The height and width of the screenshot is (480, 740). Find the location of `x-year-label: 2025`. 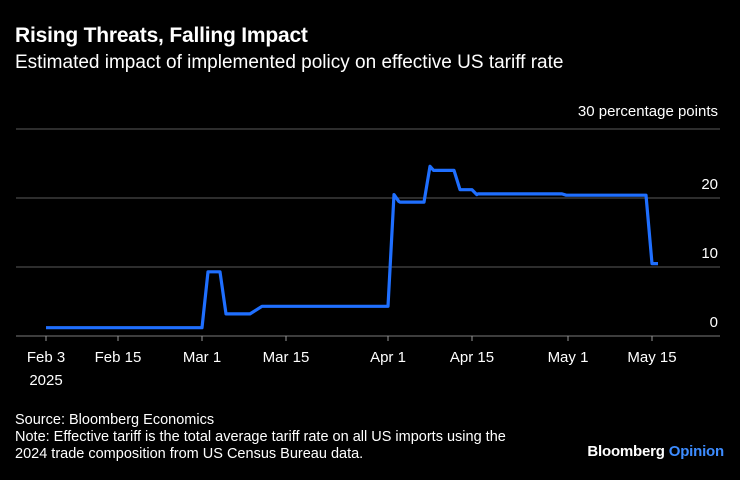

x-year-label: 2025 is located at coordinates (45, 380).